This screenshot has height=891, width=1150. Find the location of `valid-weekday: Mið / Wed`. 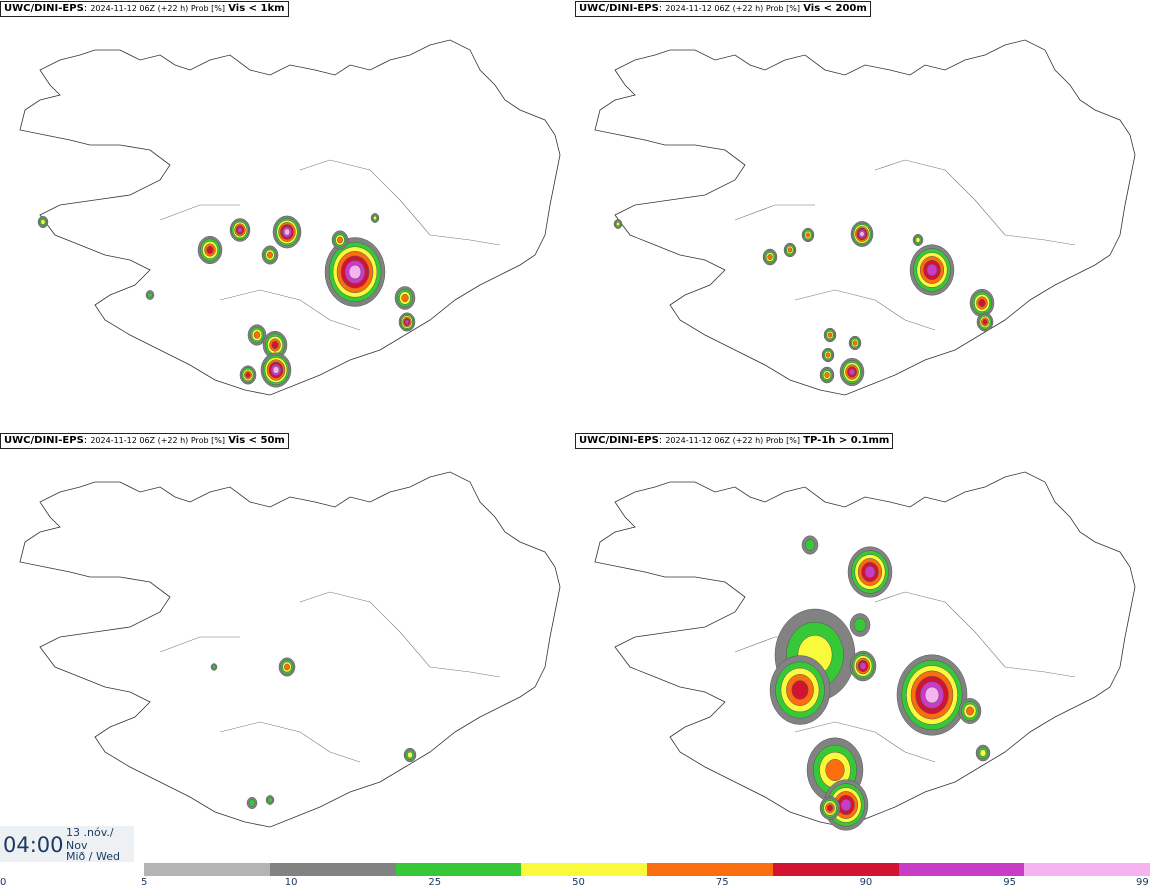

valid-weekday: Mið / Wed is located at coordinates (93, 857).